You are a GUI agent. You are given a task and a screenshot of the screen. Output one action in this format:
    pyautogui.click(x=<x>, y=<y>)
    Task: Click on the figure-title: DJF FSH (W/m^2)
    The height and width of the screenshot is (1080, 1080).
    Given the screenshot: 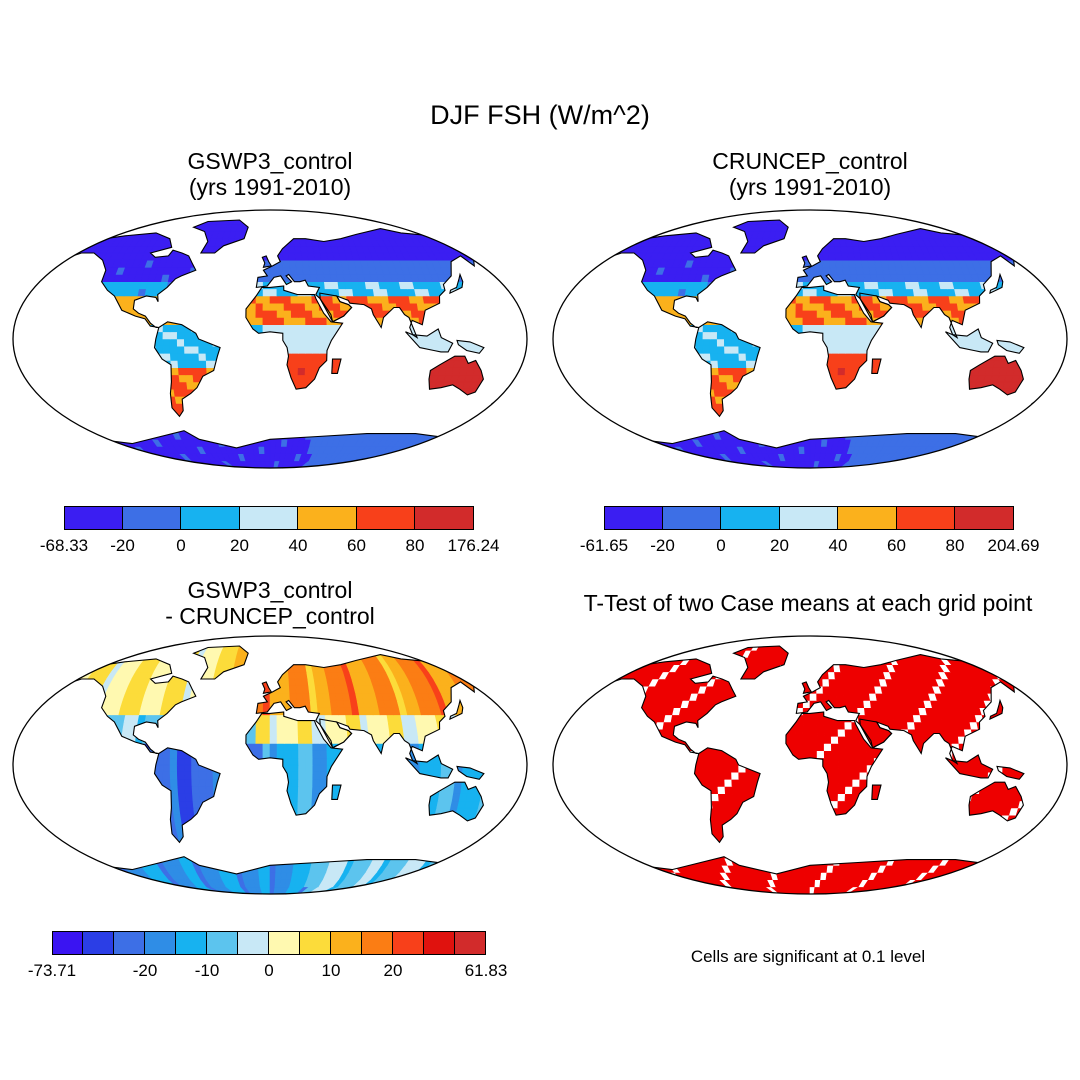 What is the action you would take?
    pyautogui.click(x=540, y=115)
    